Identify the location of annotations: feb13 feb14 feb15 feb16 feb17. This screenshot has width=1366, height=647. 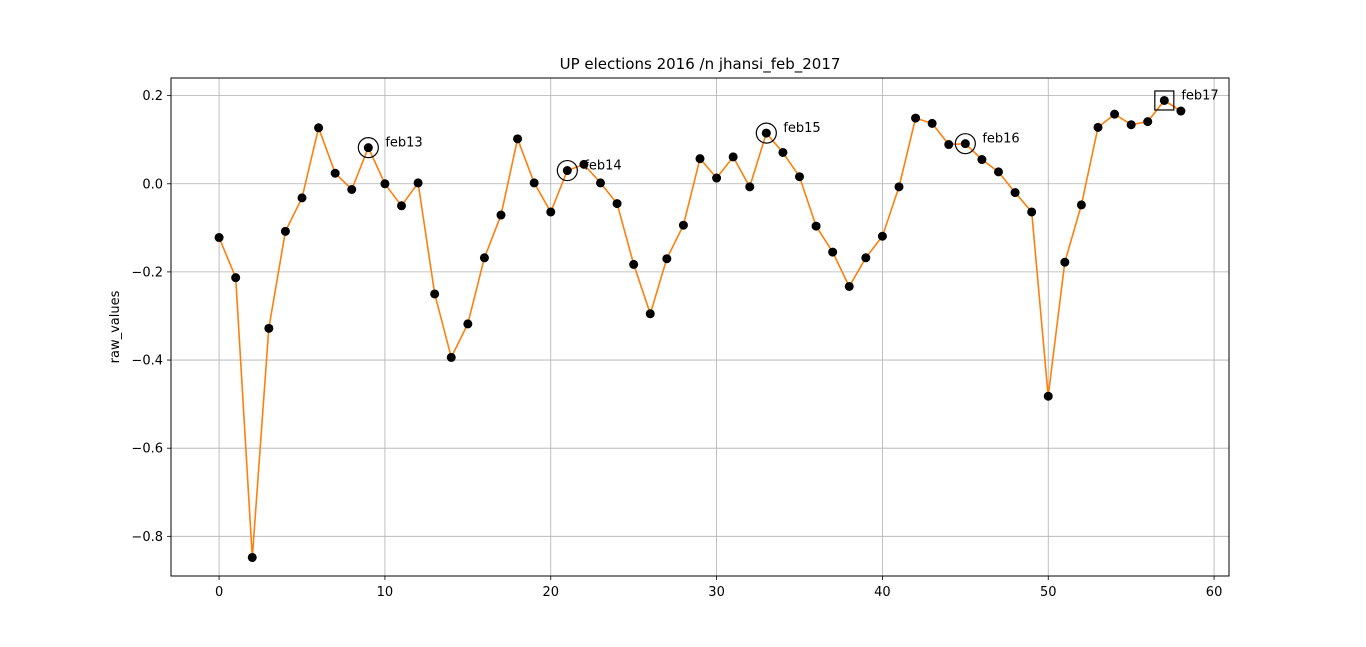
(788, 135).